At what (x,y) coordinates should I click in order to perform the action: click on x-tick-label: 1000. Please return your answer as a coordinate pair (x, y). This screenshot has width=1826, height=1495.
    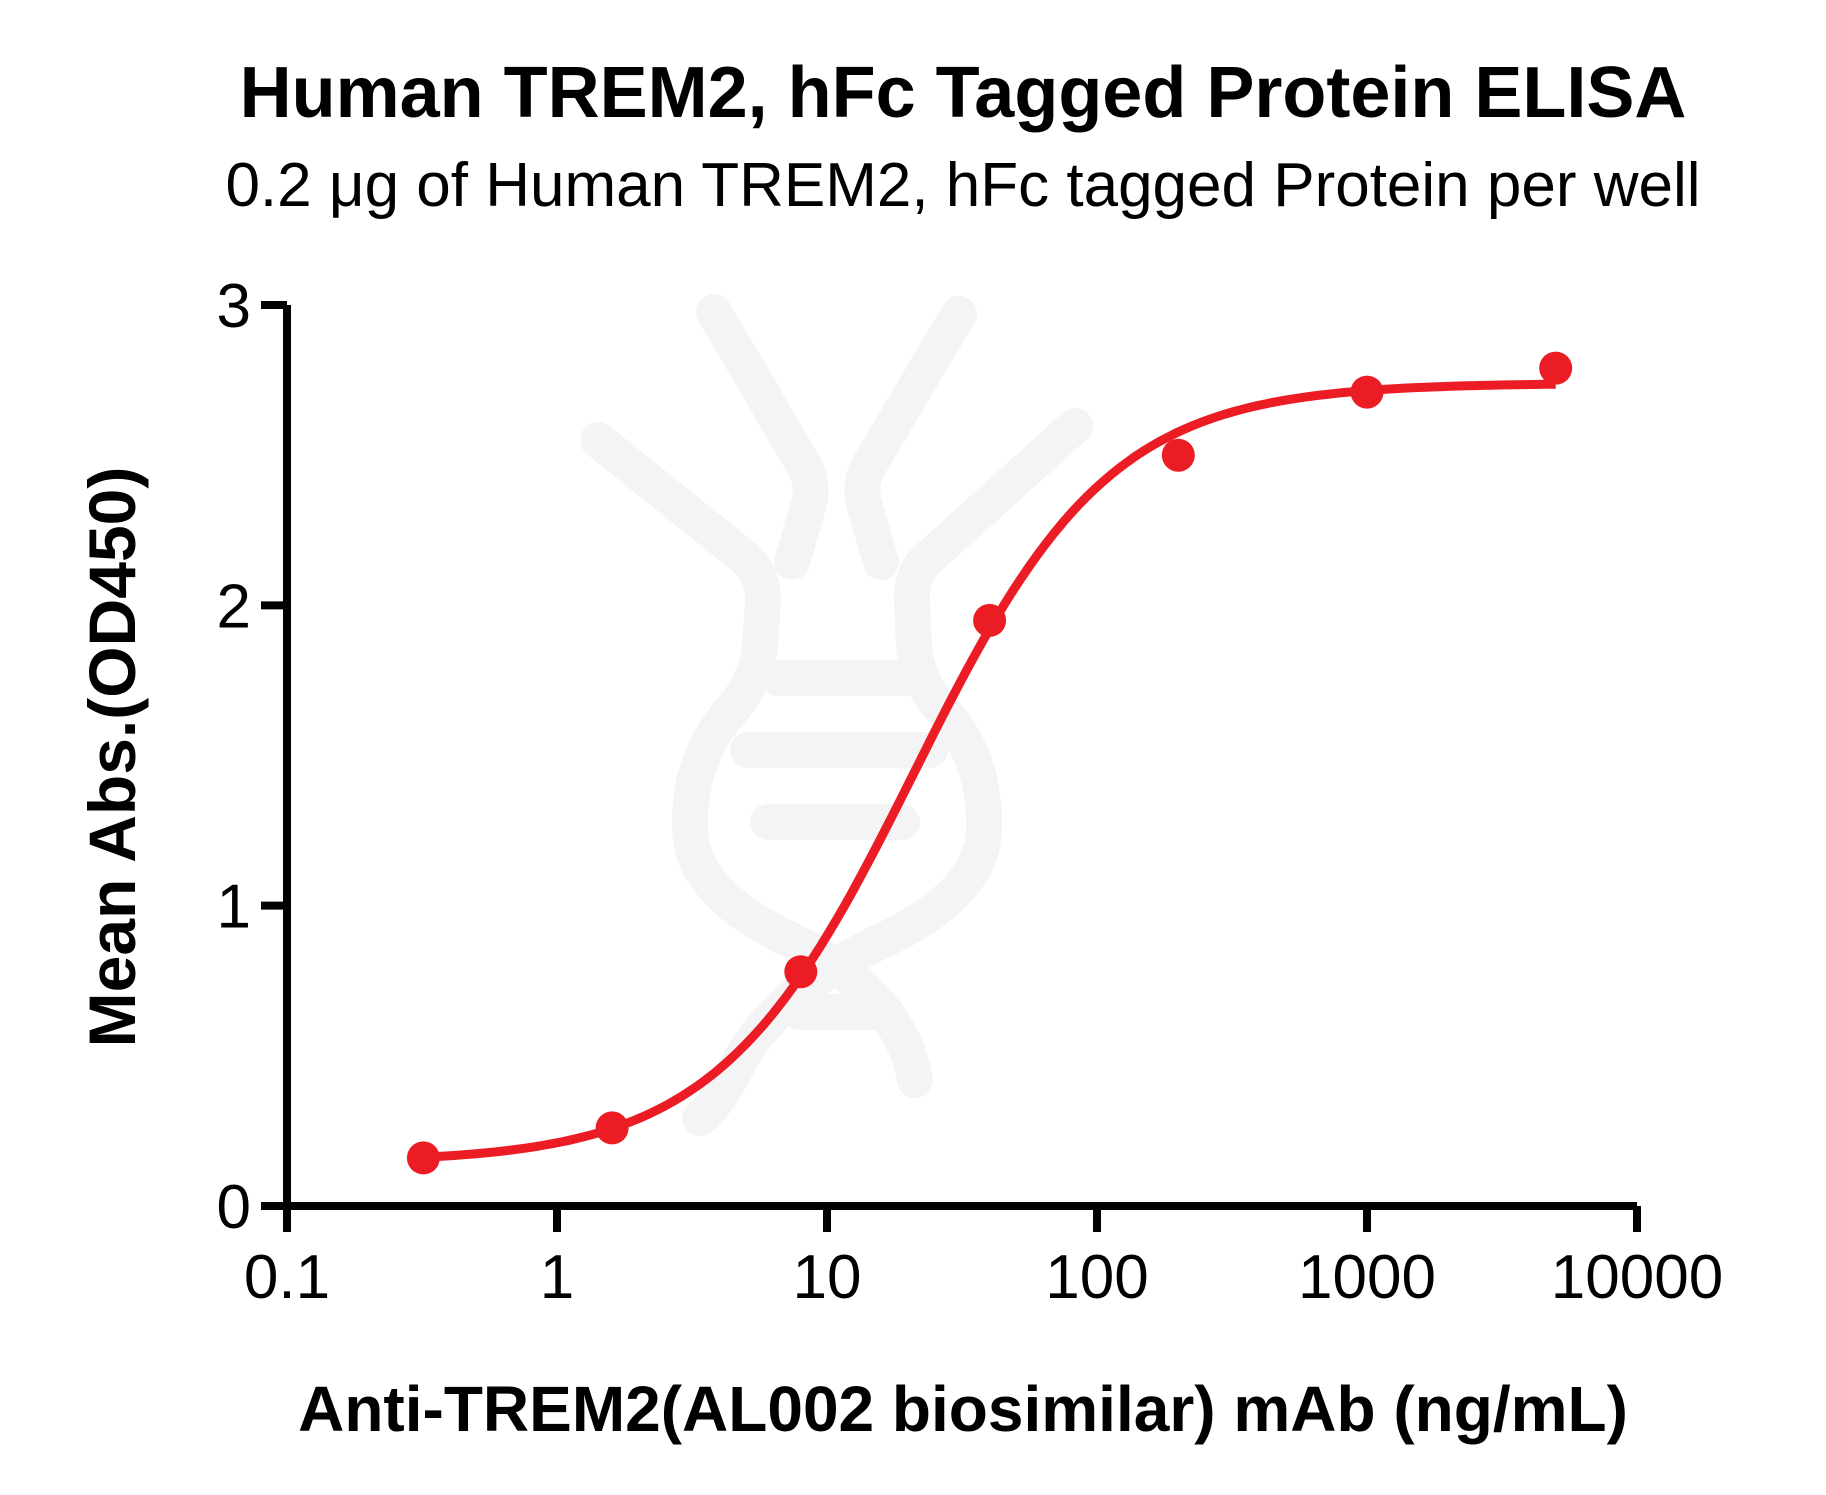
    Looking at the image, I should click on (1367, 1277).